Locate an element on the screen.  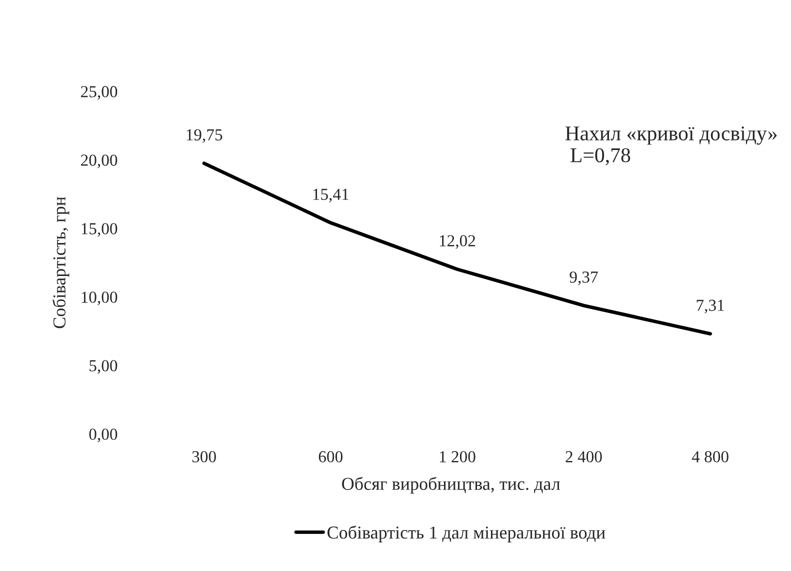
x-axis-title: Обсяг виробництва, тис. дал is located at coordinates (451, 485).